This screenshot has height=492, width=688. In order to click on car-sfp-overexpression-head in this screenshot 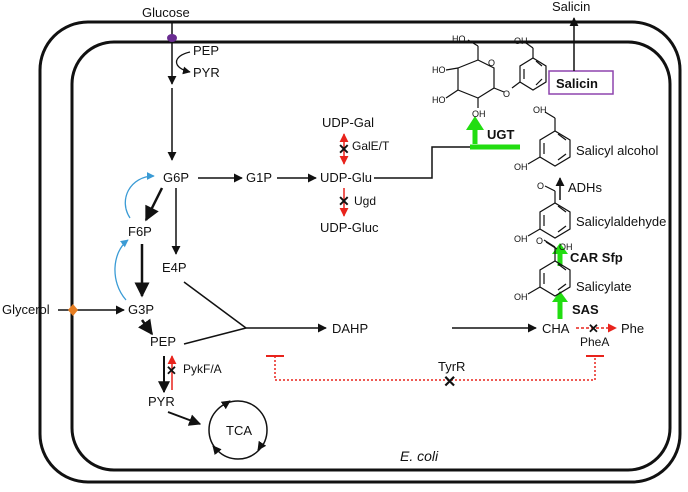, I will do `click(560, 248)`.